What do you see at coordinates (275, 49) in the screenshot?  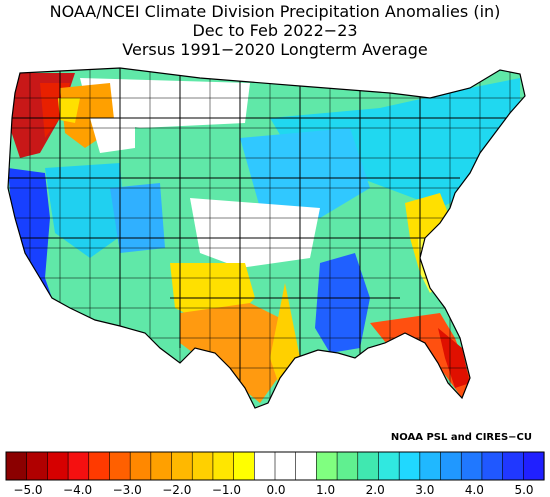 I see `map-baseline: Versus 1991−2020 Longterm Average` at bounding box center [275, 49].